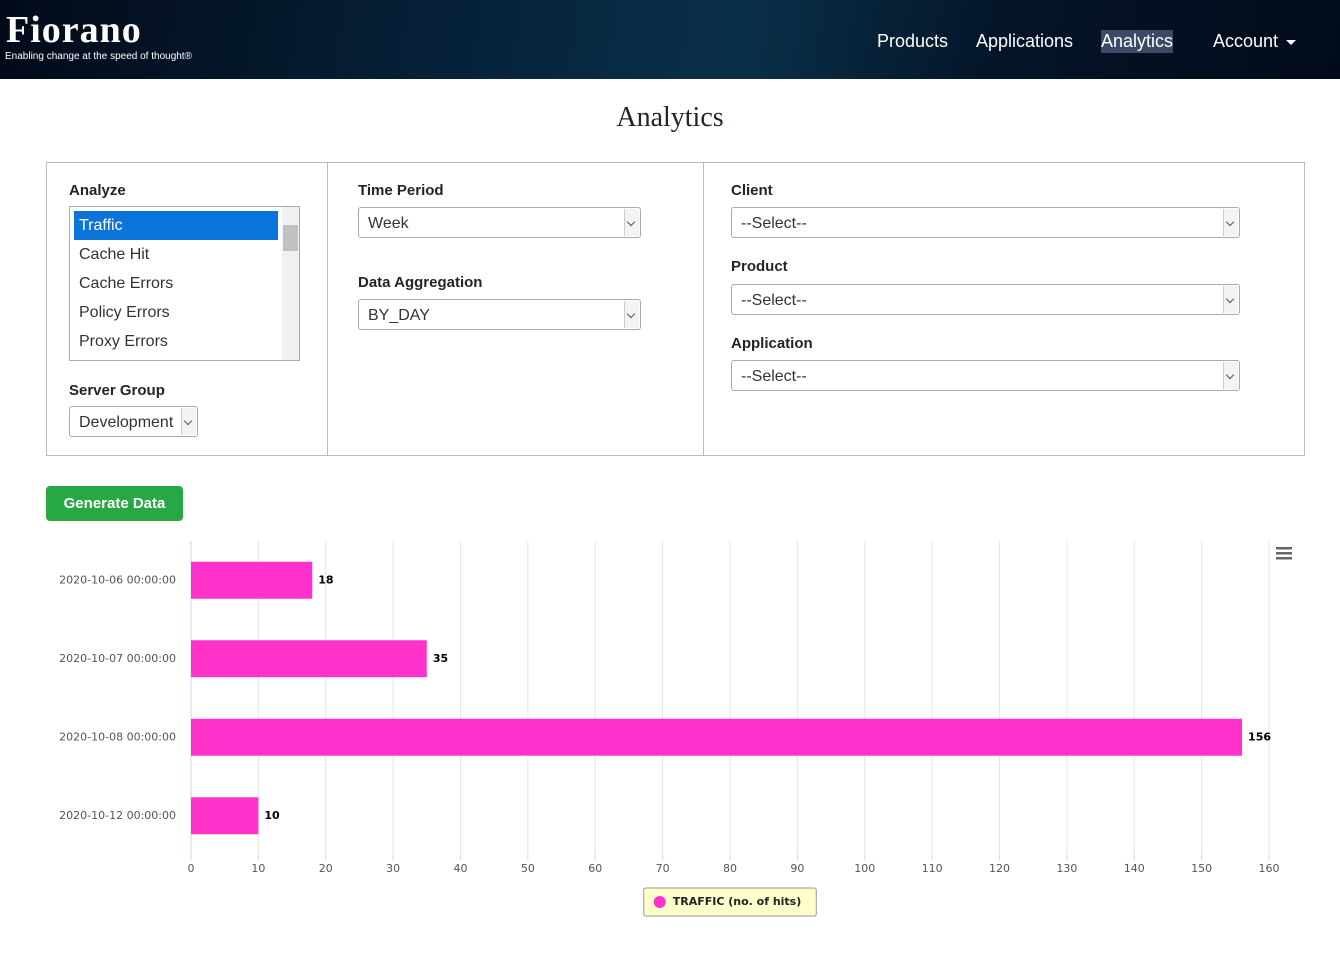 The width and height of the screenshot is (1340, 965). Describe the element at coordinates (595, 868) in the screenshot. I see `x-tick-label: 60` at that location.